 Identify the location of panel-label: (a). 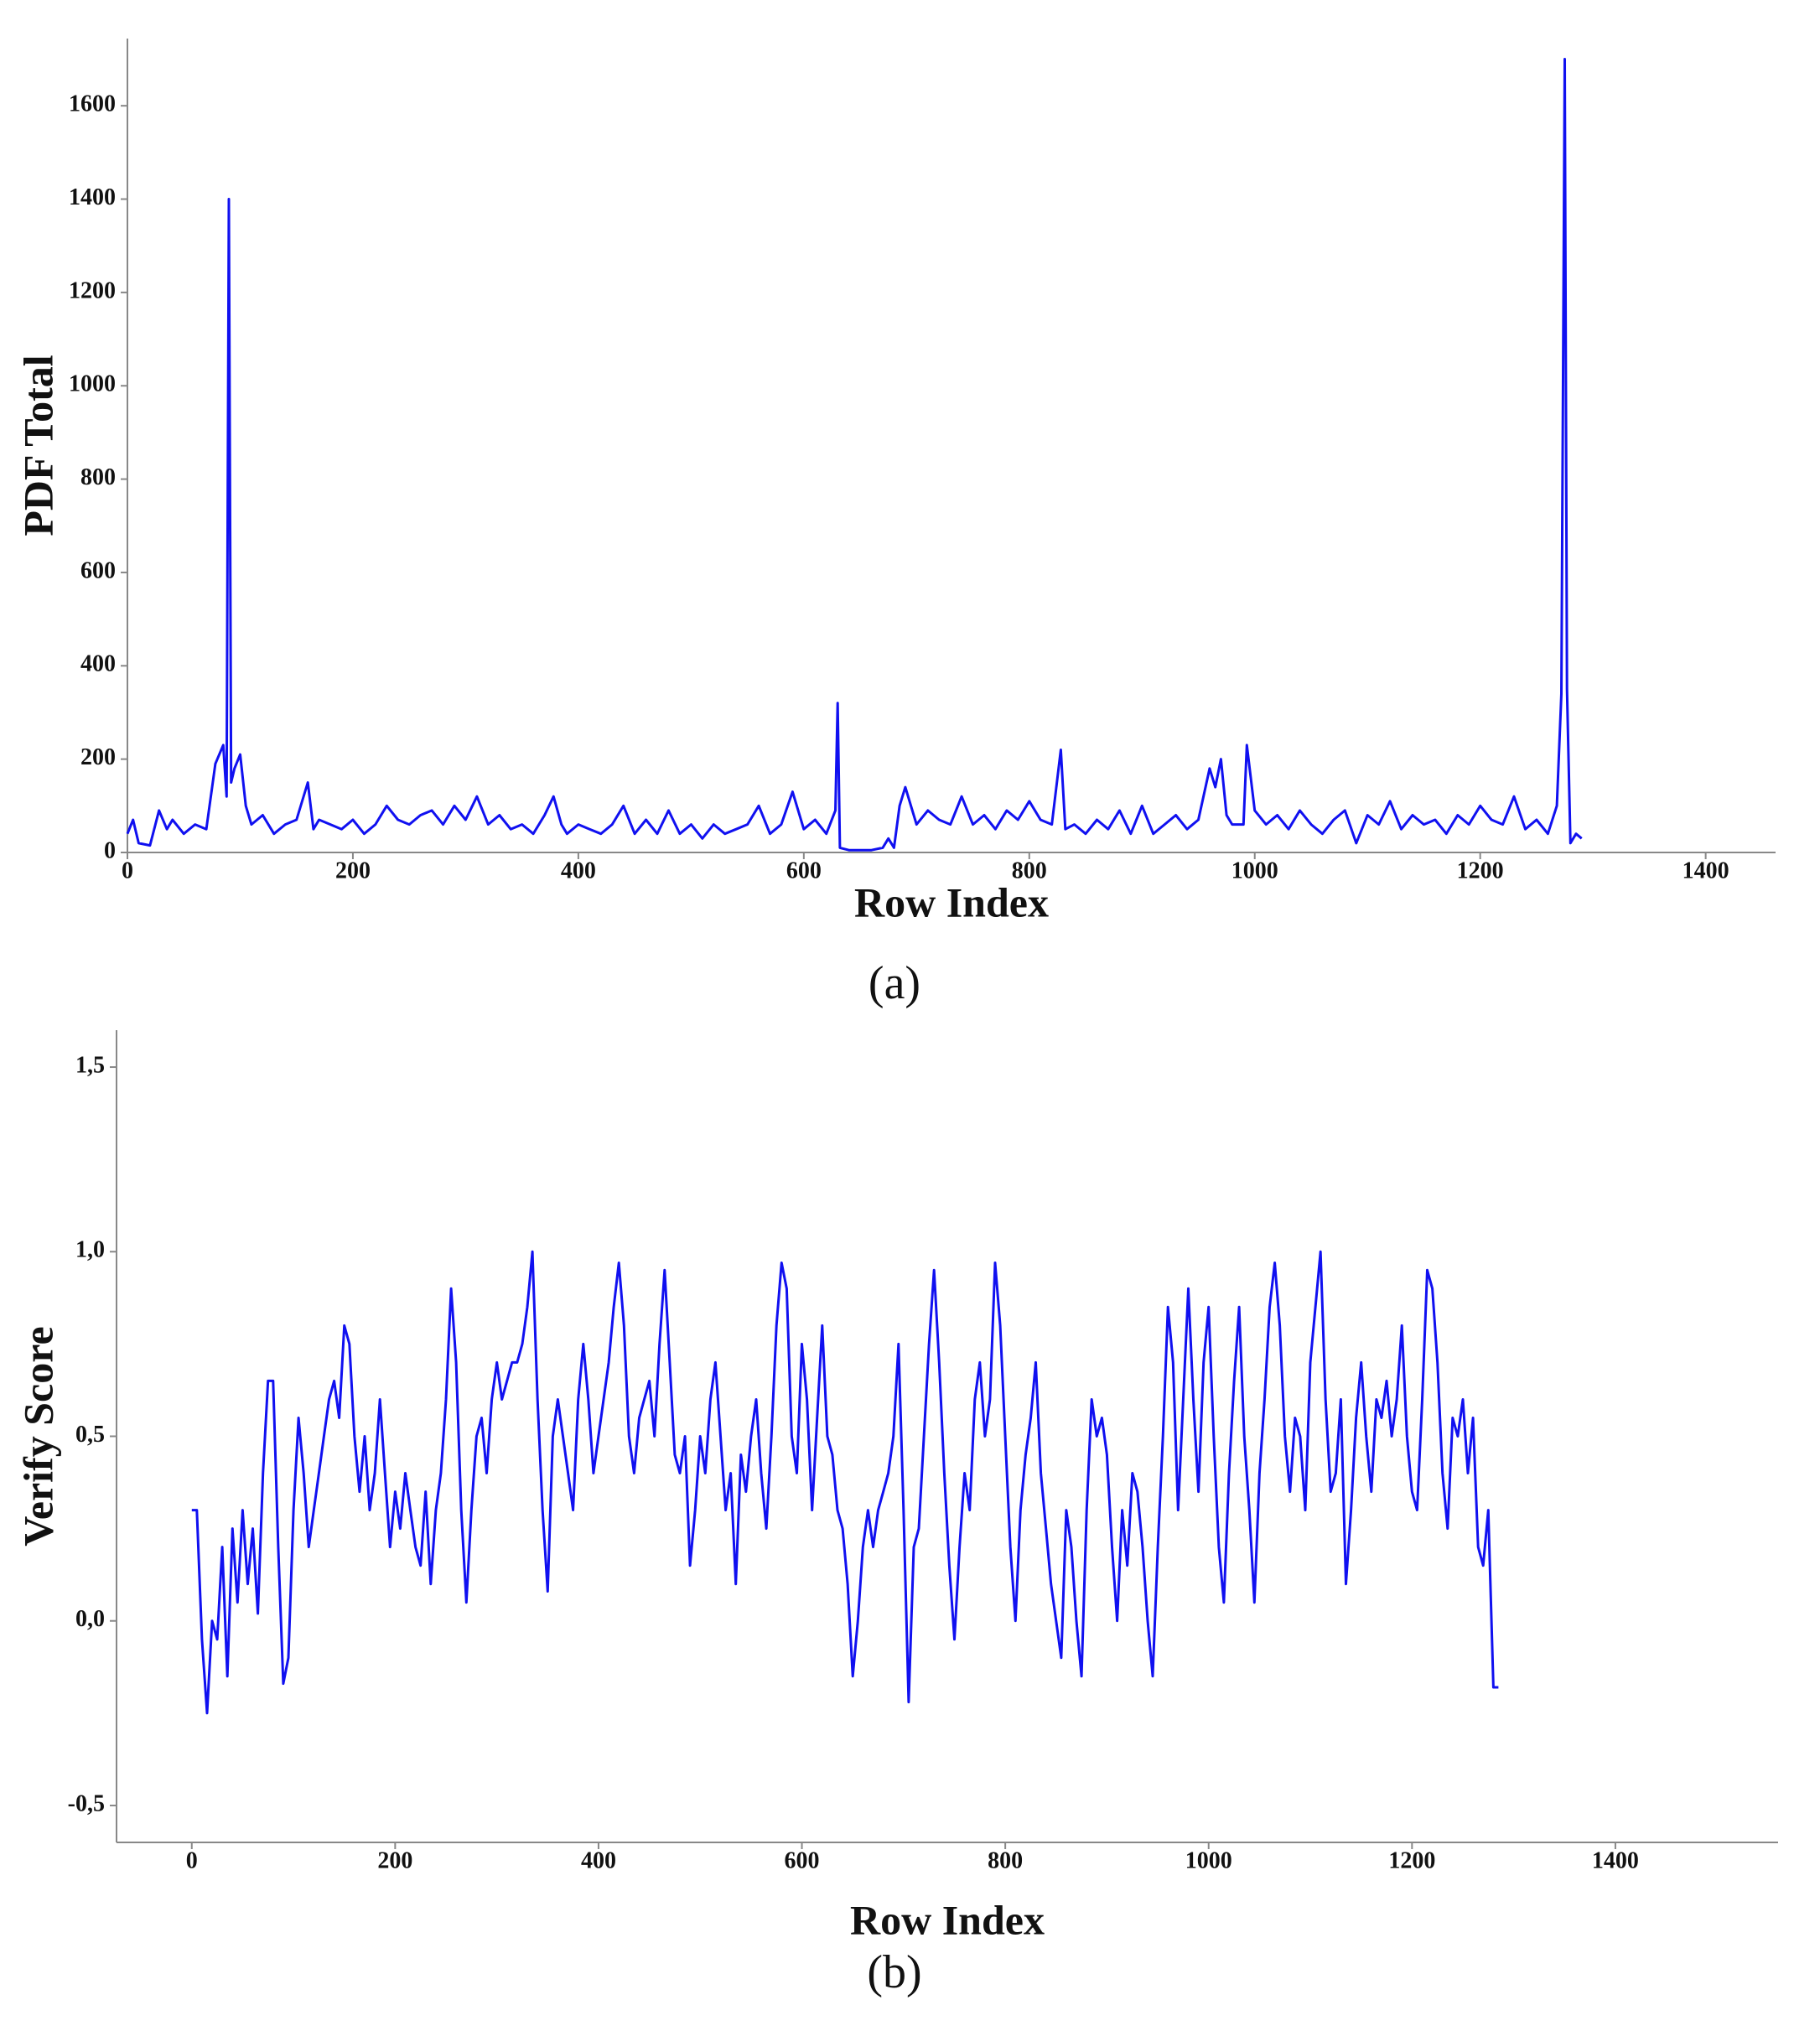
(894, 983).